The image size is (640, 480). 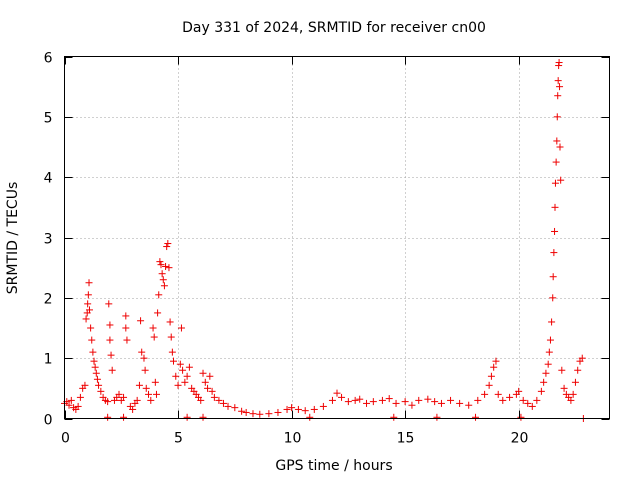 What do you see at coordinates (48, 360) in the screenshot?
I see `y-tick-label: 1` at bounding box center [48, 360].